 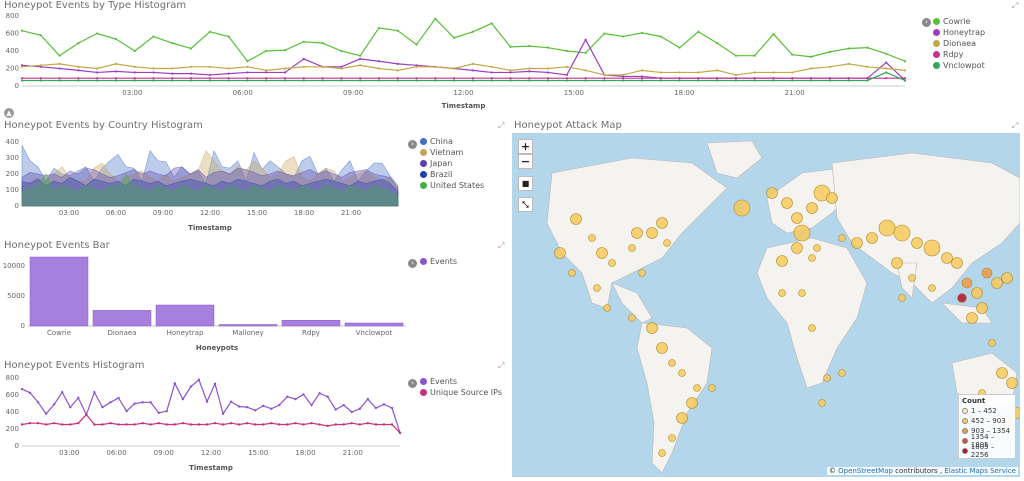 What do you see at coordinates (122, 333) in the screenshot?
I see `x-tick-label: Dionaea` at bounding box center [122, 333].